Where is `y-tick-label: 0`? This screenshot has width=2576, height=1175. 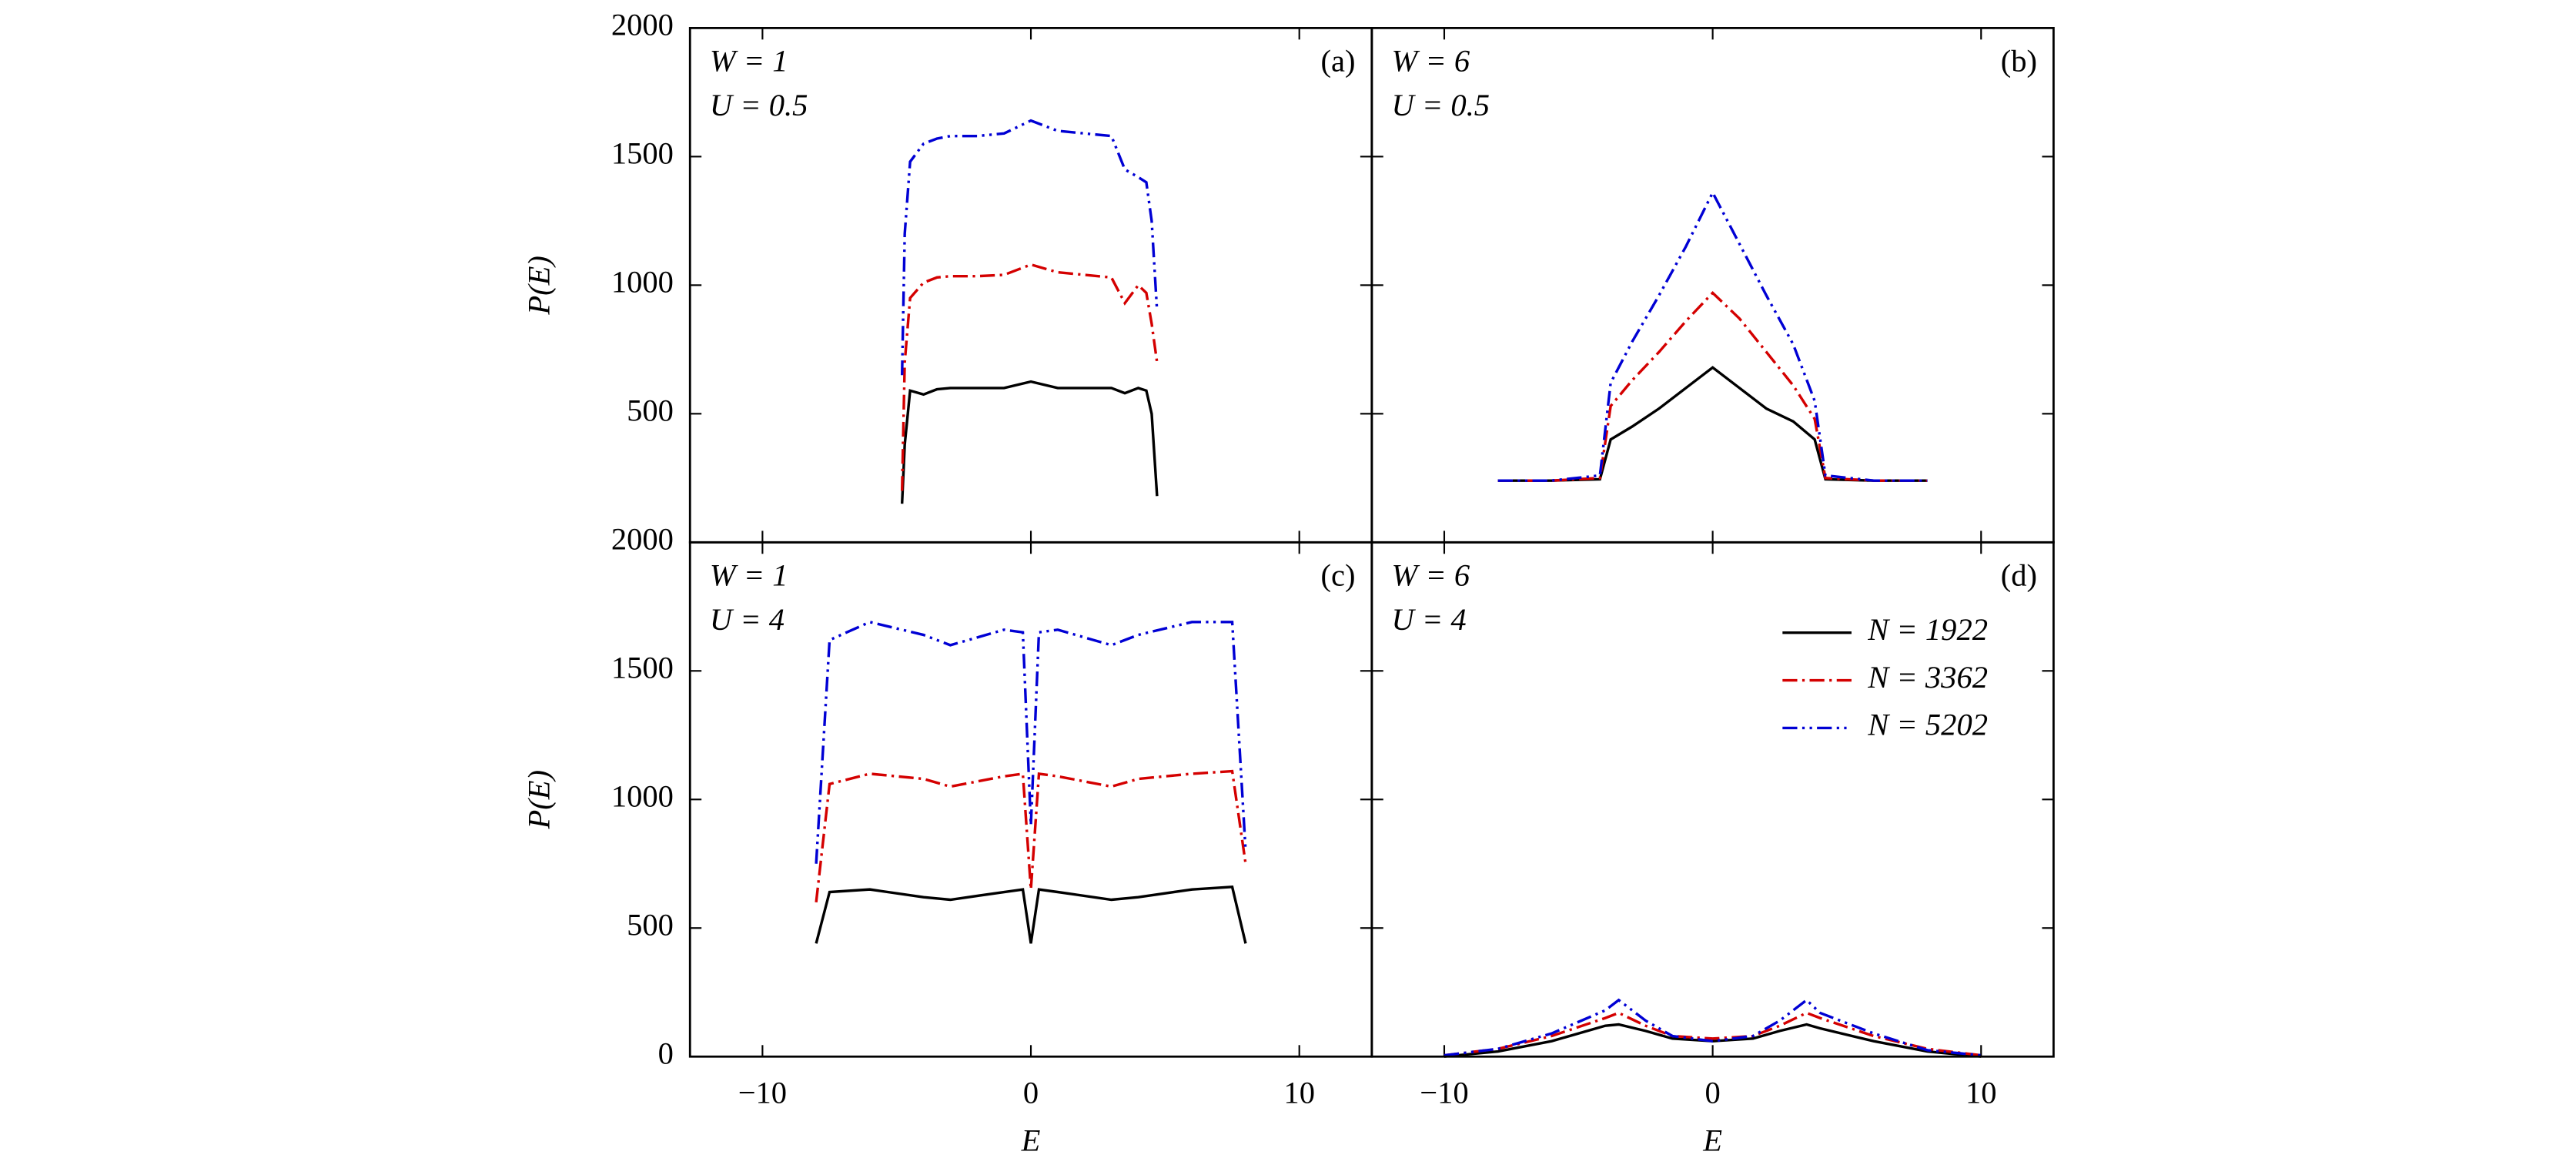
y-tick-label: 0 is located at coordinates (666, 1053).